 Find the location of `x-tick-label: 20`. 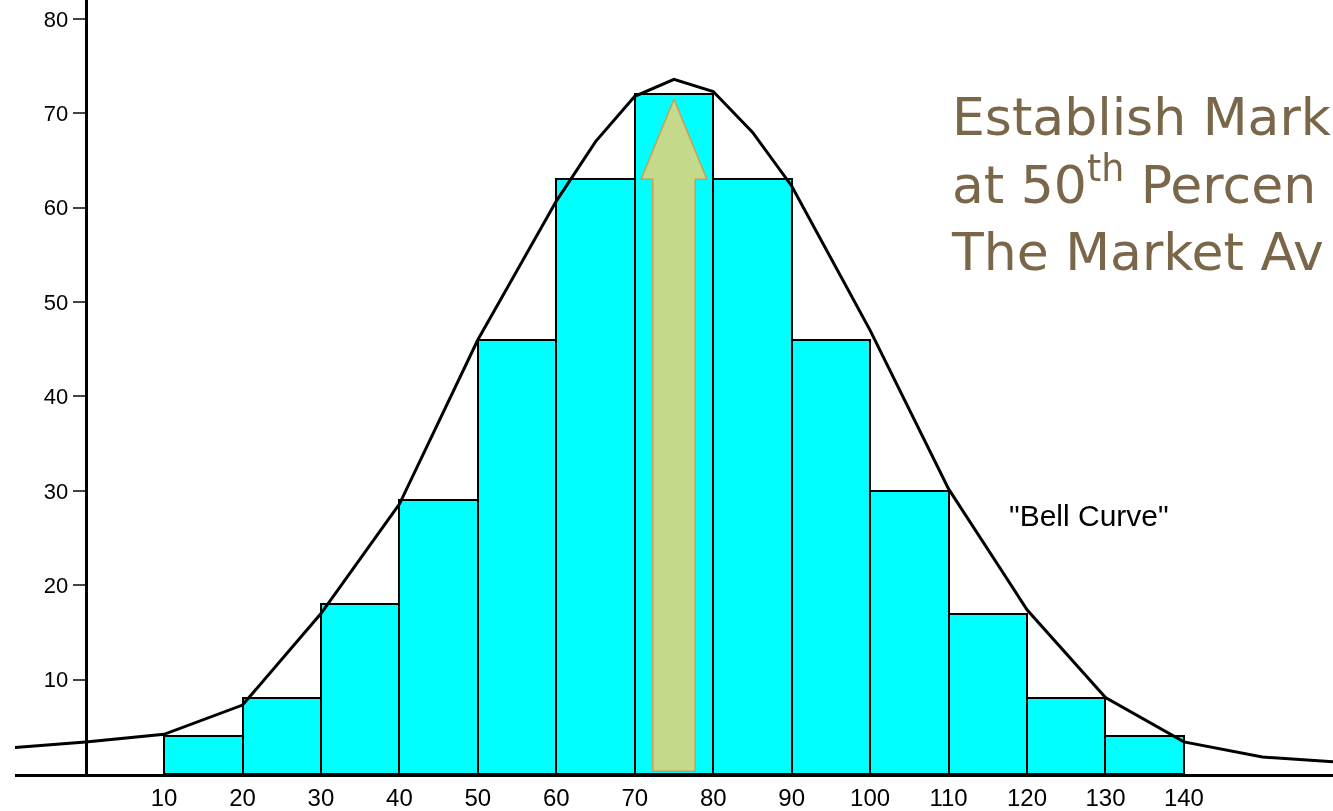

x-tick-label: 20 is located at coordinates (242, 797).